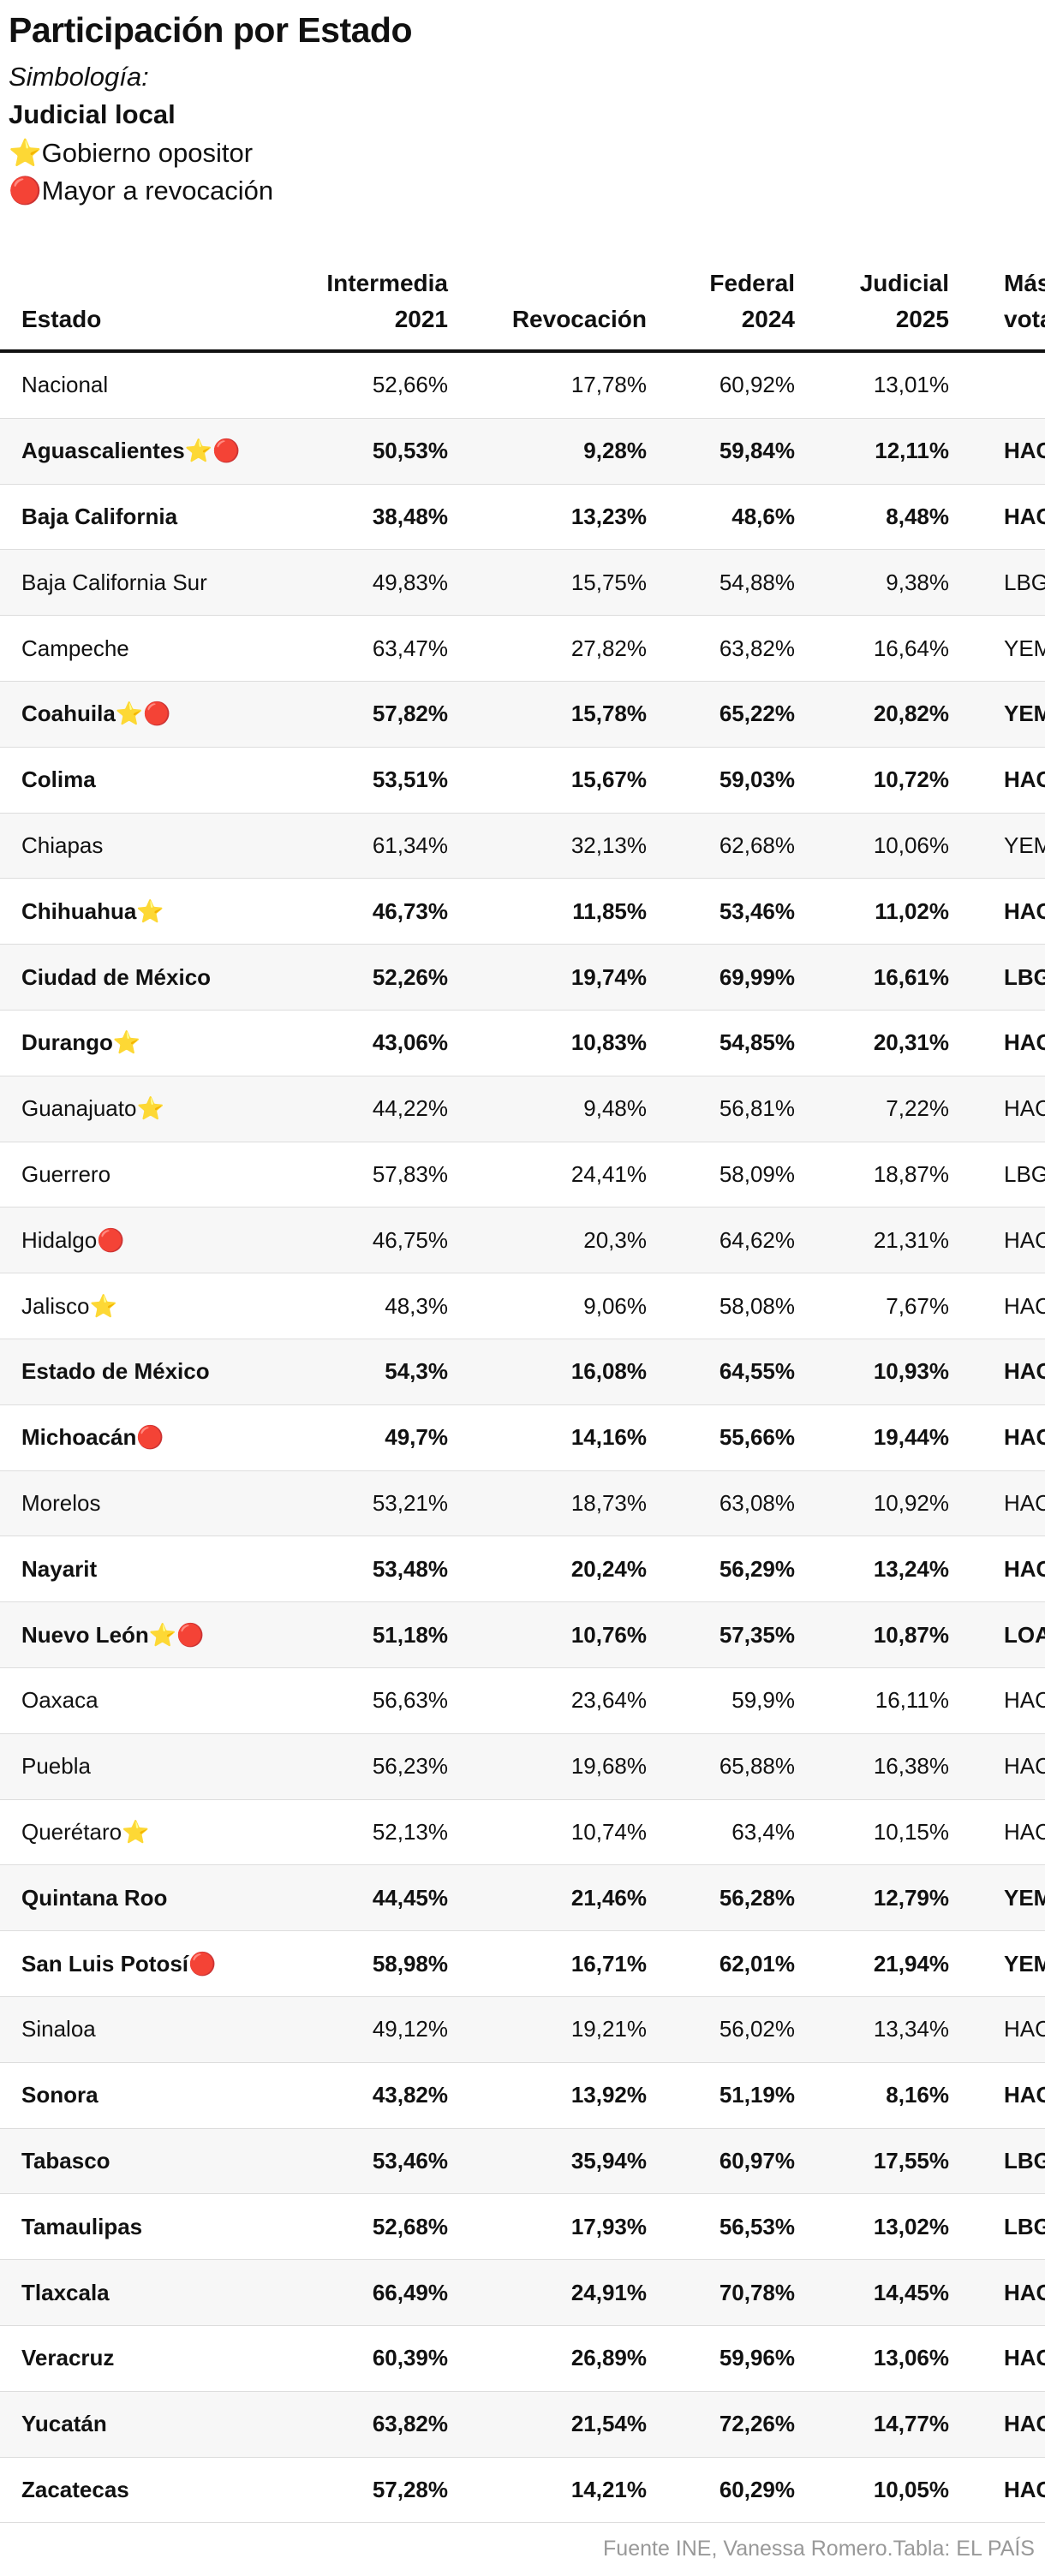 Image resolution: width=1045 pixels, height=2576 pixels. What do you see at coordinates (410, 1831) in the screenshot?
I see `table-cell: 52,13%` at bounding box center [410, 1831].